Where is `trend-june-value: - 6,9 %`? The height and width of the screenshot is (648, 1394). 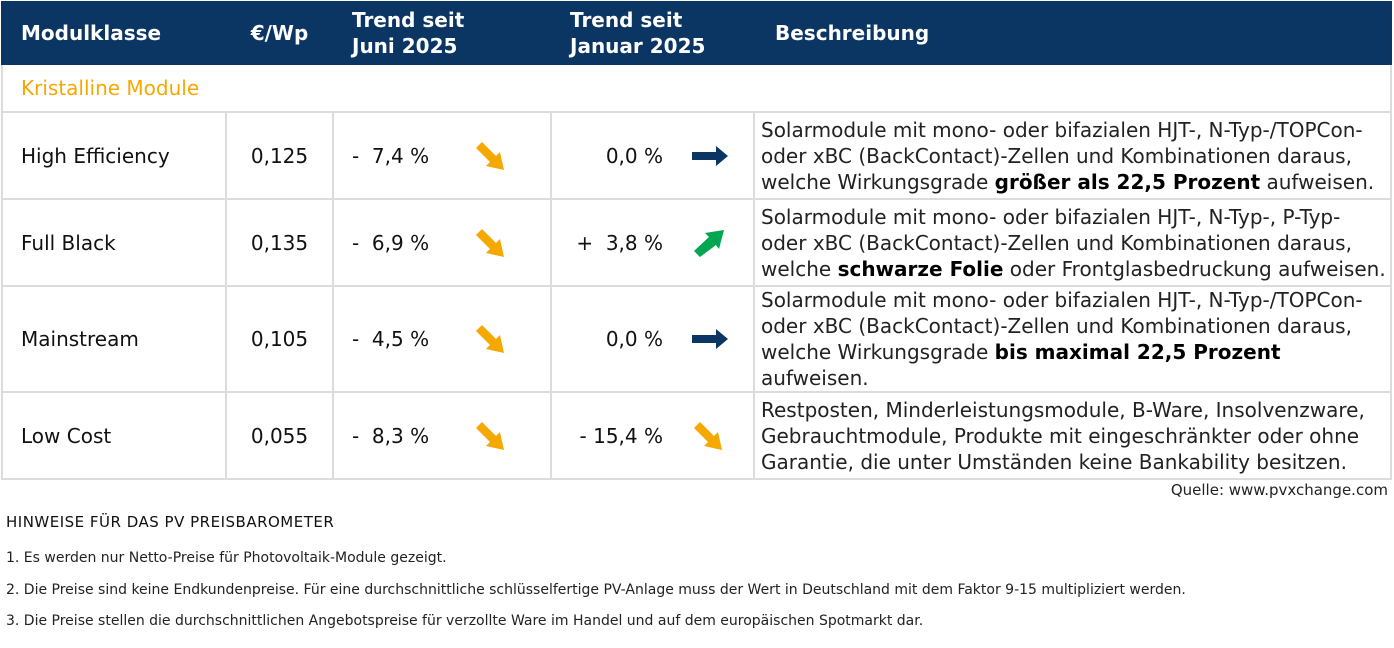 trend-june-value: - 6,9 % is located at coordinates (391, 242).